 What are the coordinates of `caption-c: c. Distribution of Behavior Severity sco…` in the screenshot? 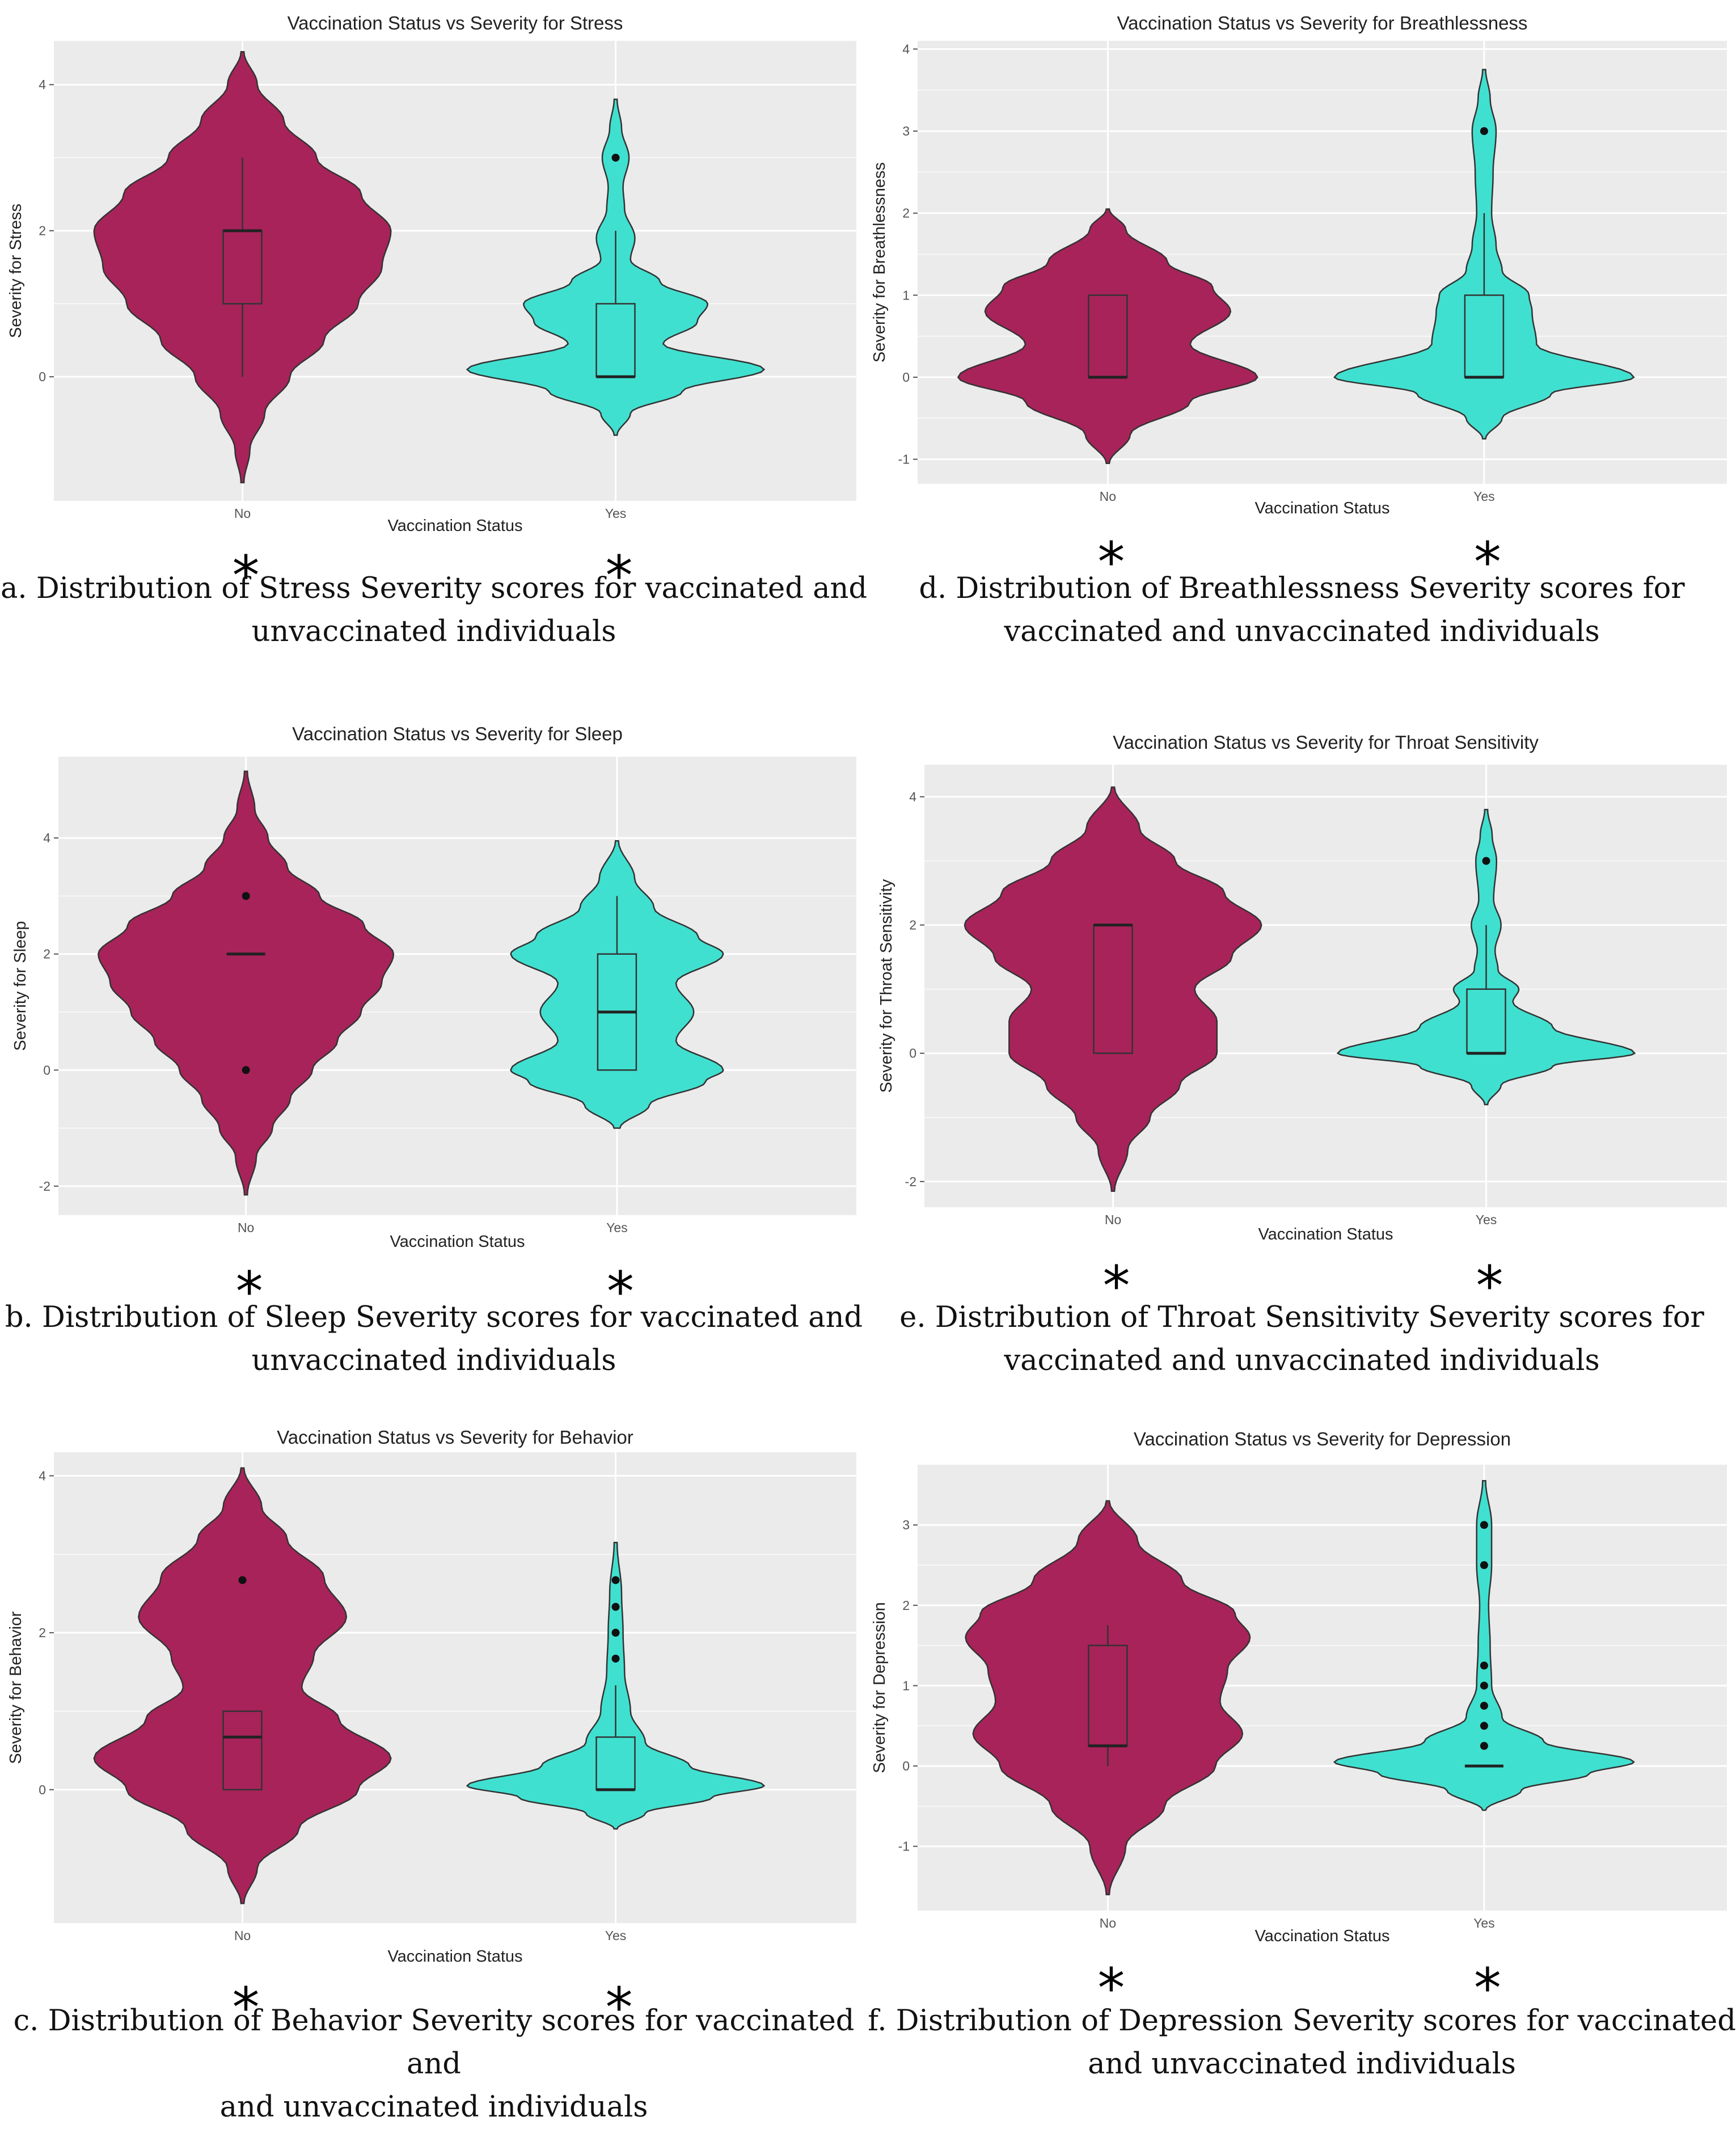 It's located at (434, 2064).